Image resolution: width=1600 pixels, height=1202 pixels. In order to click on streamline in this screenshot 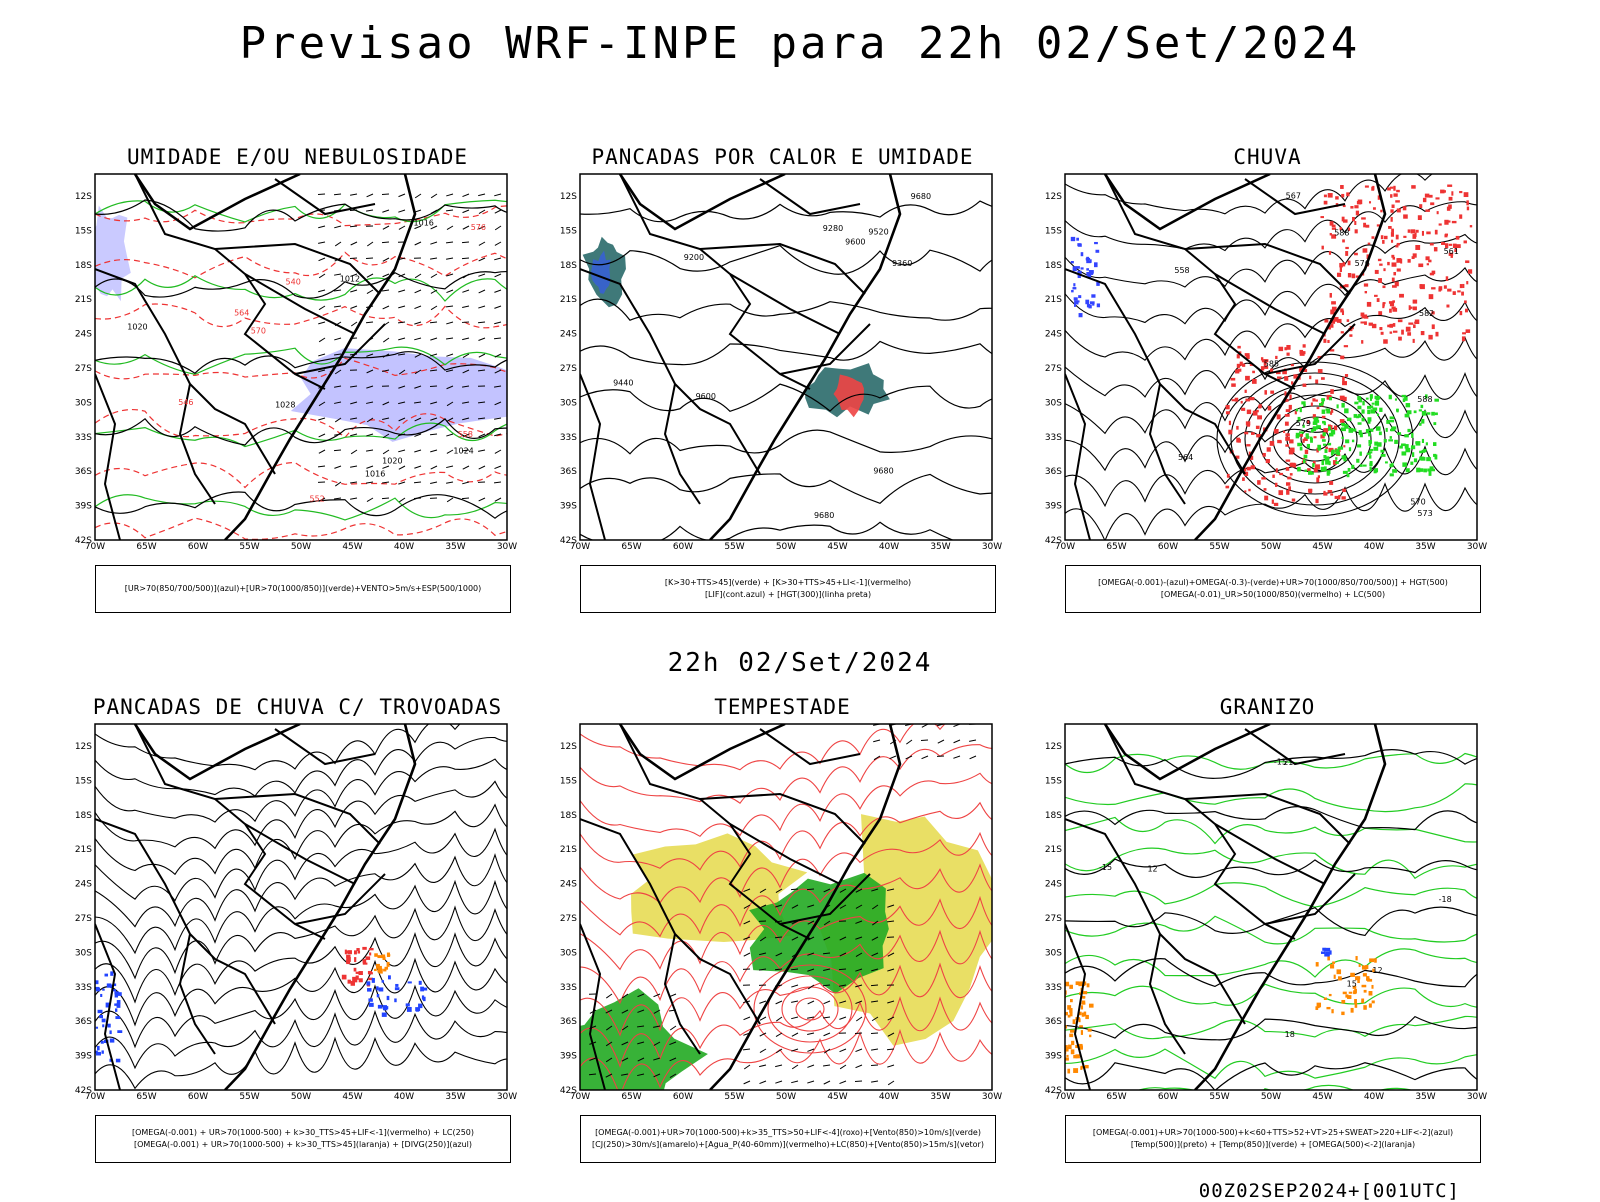, I will do `click(307, 1040)`.